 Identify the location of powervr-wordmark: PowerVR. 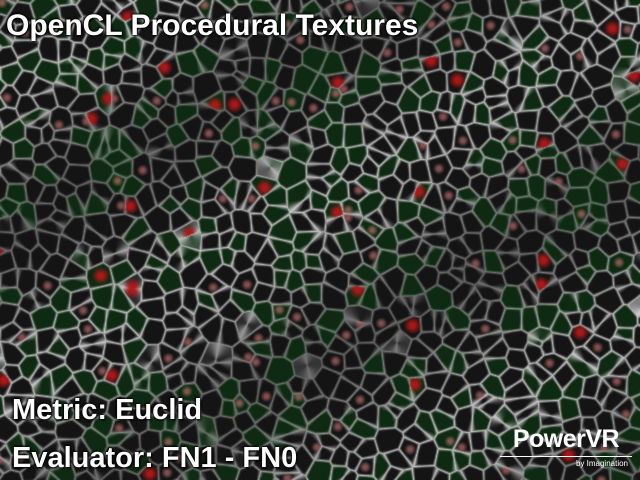
(566, 439).